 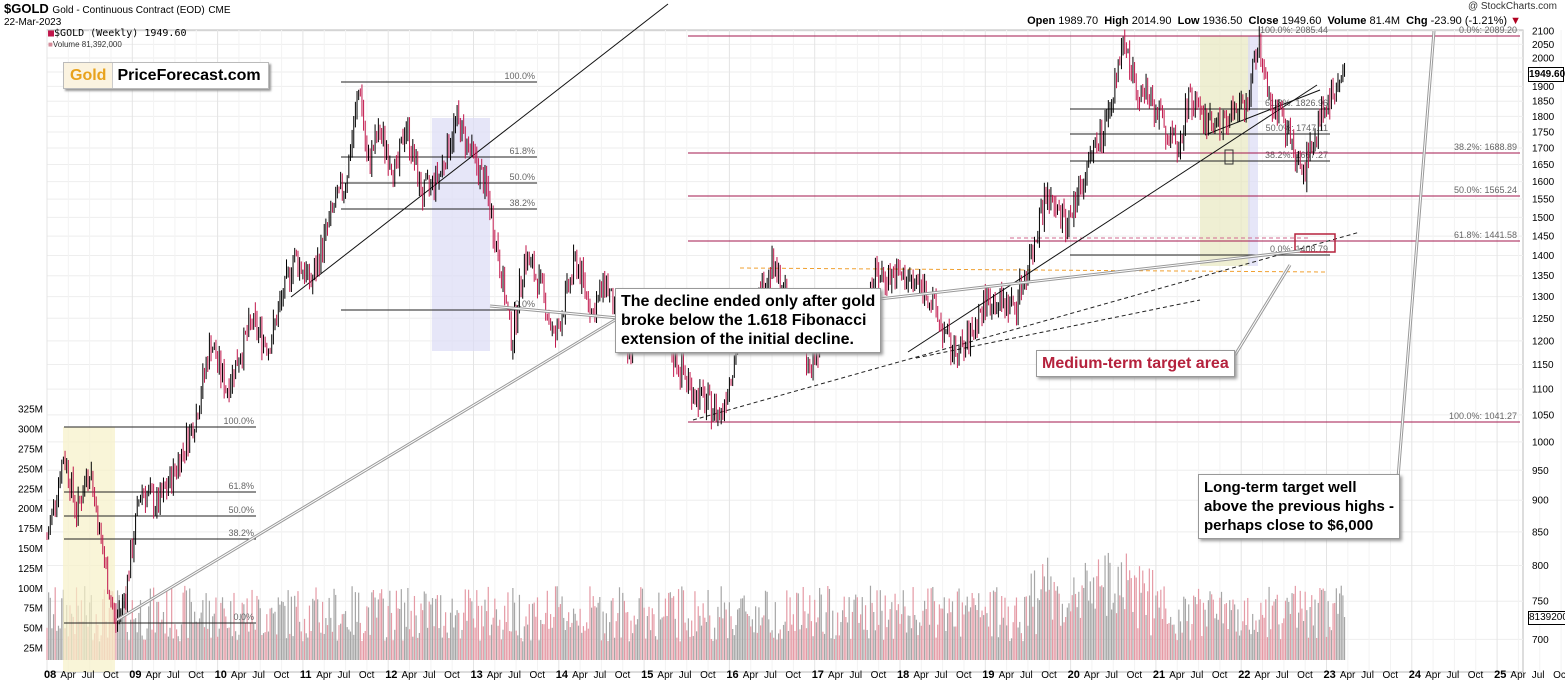 What do you see at coordinates (554, 312) in the screenshot?
I see `callout-arrow-2013-inner` at bounding box center [554, 312].